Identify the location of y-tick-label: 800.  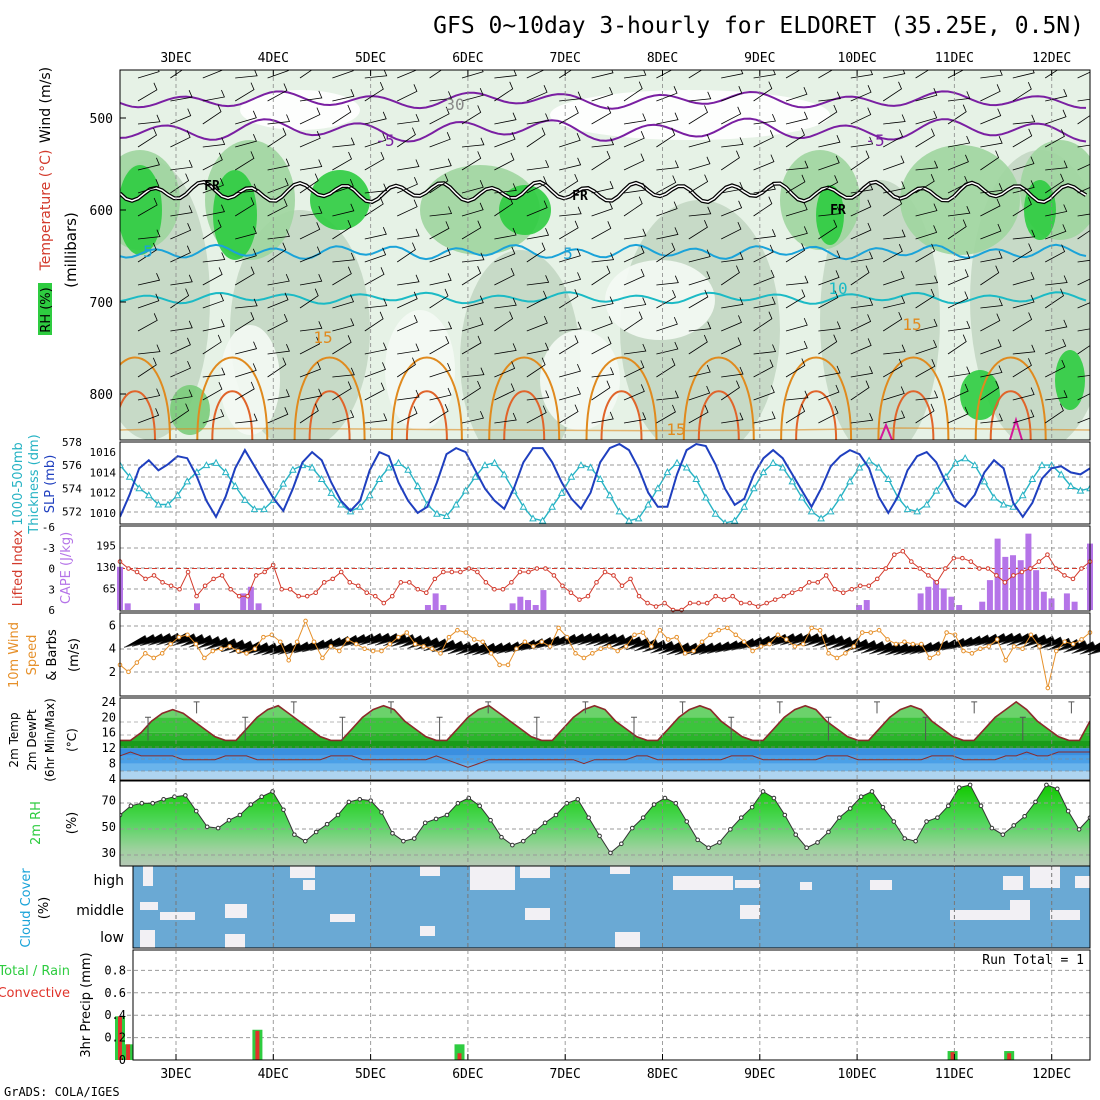
(101, 395).